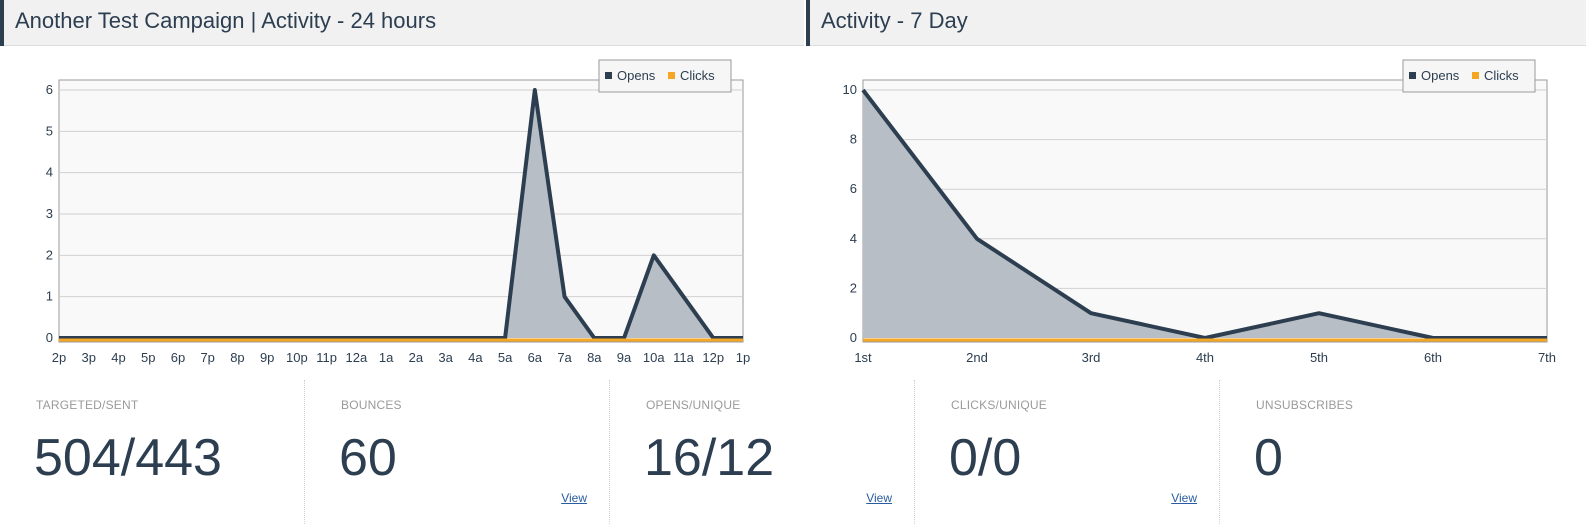 The width and height of the screenshot is (1586, 524). I want to click on x-tick-label: 2nd, so click(977, 357).